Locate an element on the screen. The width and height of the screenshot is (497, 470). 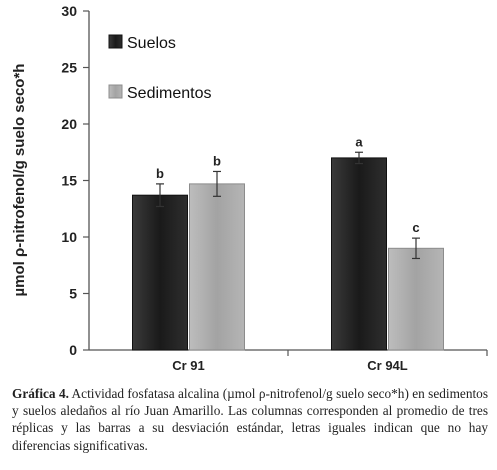
caption-label: Gráfica 4. is located at coordinates (40, 393).